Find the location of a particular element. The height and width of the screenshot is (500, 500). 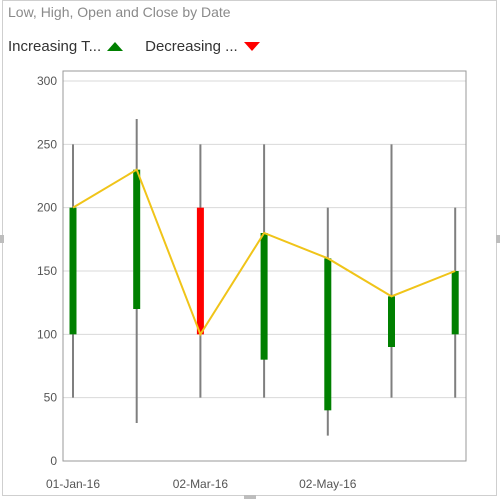

chart-title: Low, High, Open and Close by Date is located at coordinates (119, 12).